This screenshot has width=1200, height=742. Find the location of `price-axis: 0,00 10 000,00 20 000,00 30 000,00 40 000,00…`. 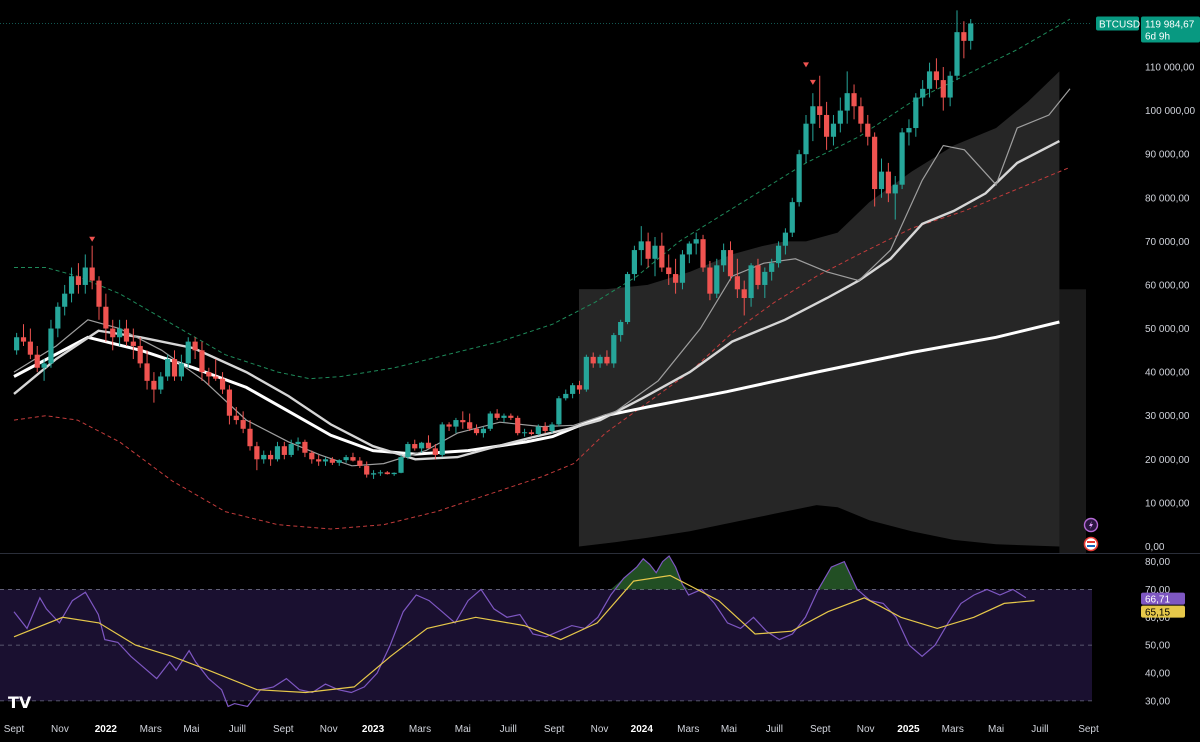

price-axis: 0,00 10 000,00 20 000,00 30 000,00 40 000,00… is located at coordinates (1170, 308).